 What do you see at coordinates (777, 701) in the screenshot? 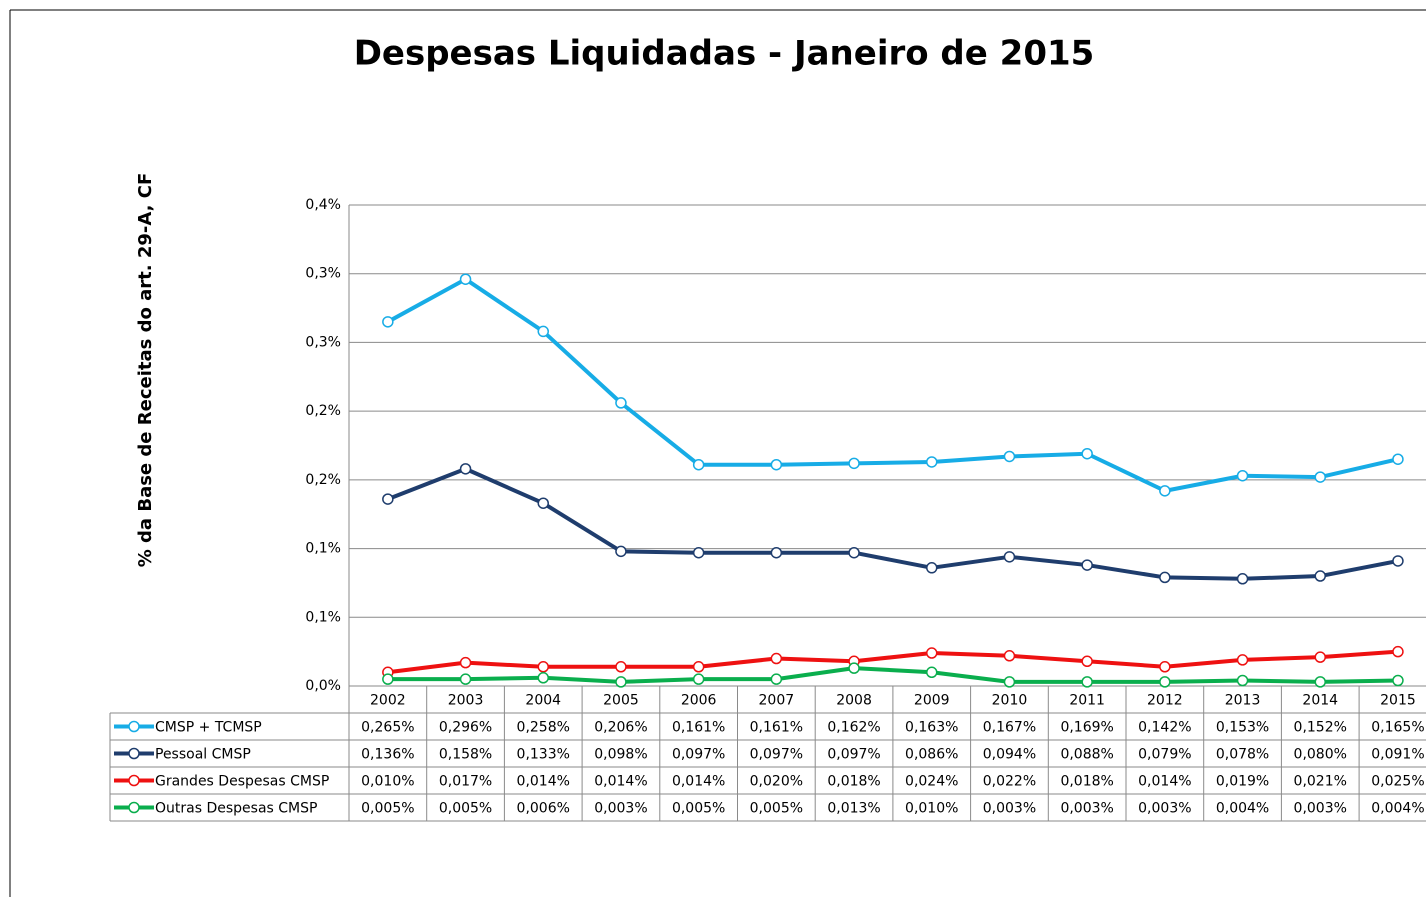
I see `x-tick-label: 2007` at bounding box center [777, 701].